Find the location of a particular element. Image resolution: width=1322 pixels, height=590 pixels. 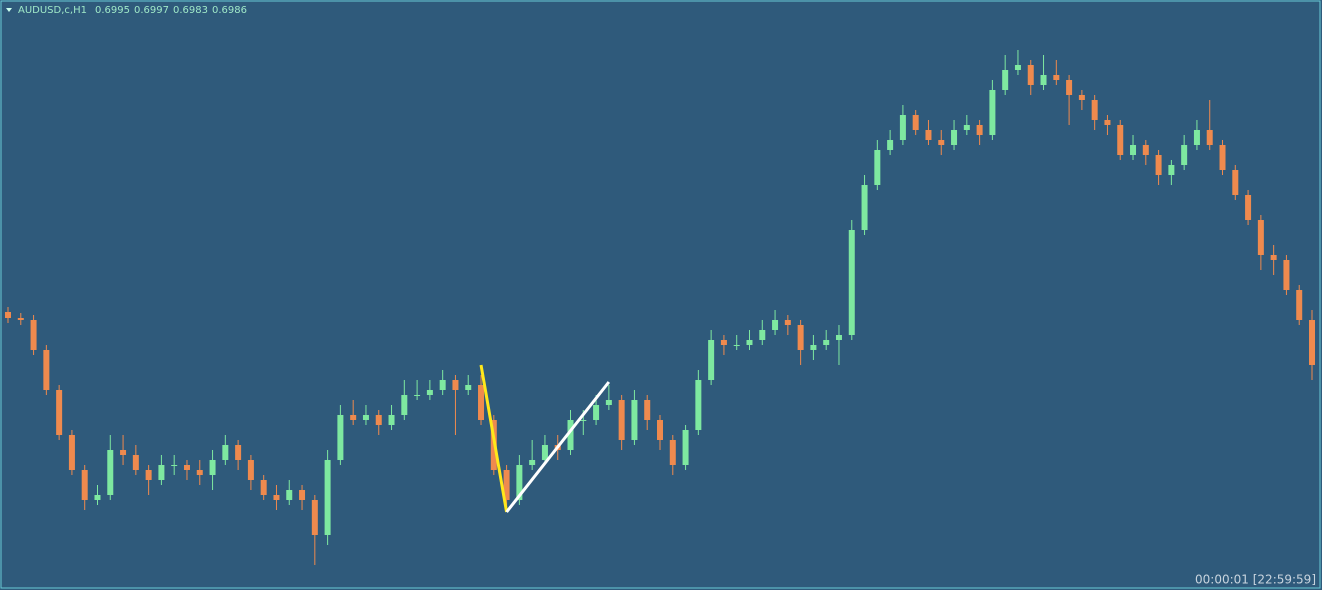

timer: 00:00:01 [22:59:59] is located at coordinates (1255, 580).